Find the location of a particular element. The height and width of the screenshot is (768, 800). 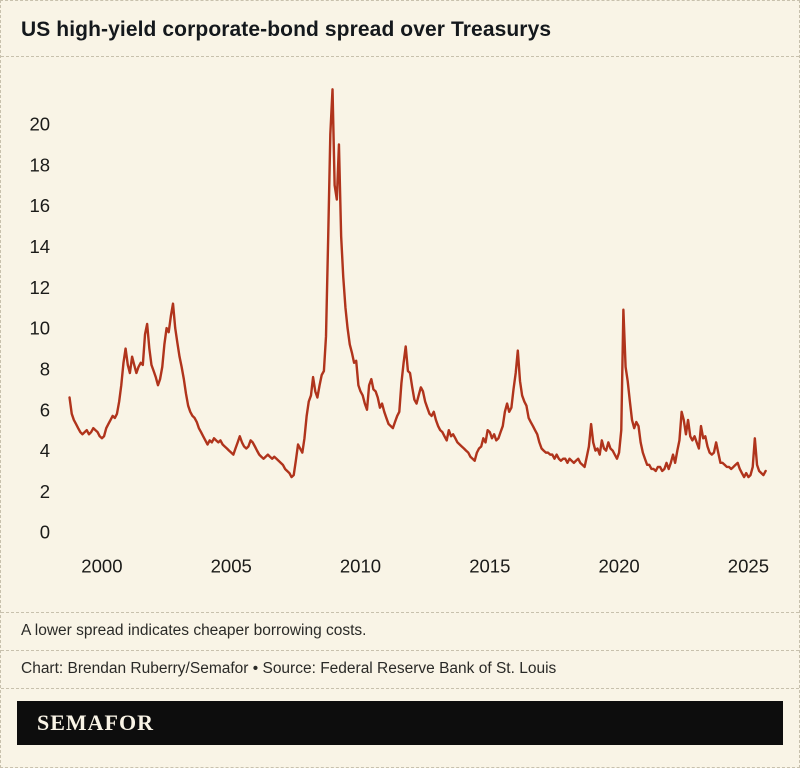

x-tick-label: 2020 is located at coordinates (618, 565).